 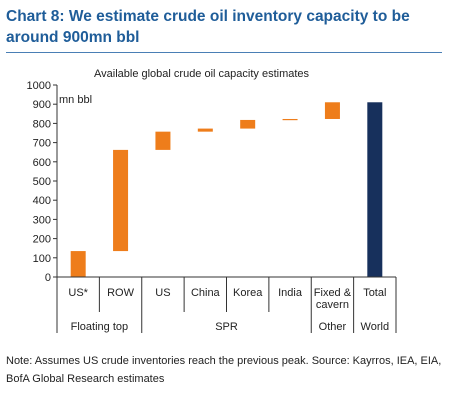 What do you see at coordinates (121, 200) in the screenshot?
I see `bar-row` at bounding box center [121, 200].